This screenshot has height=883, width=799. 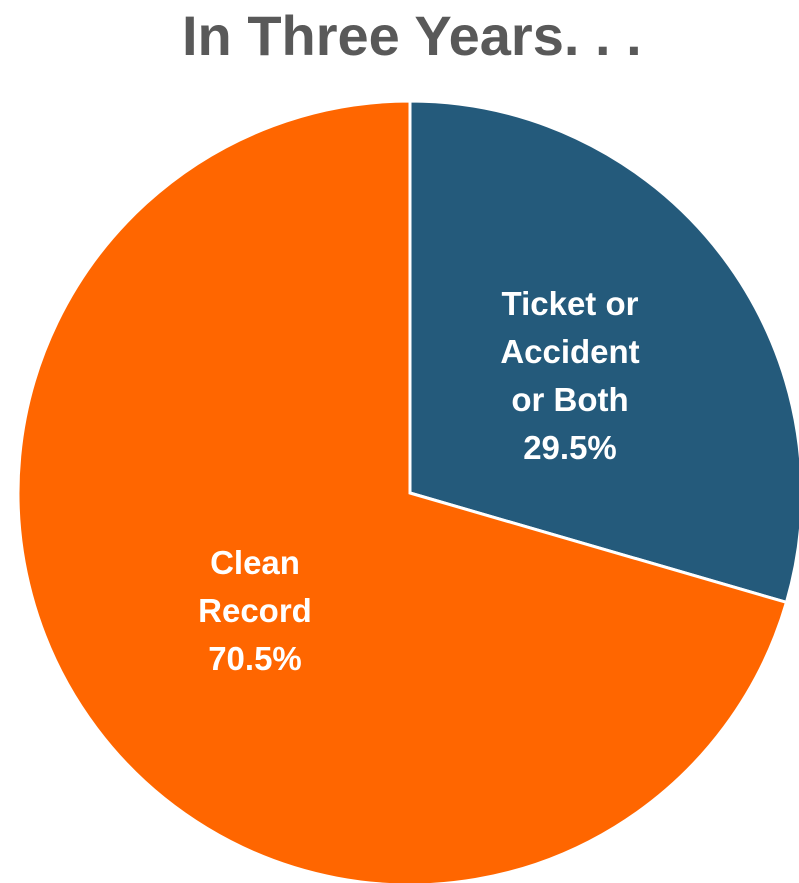 I want to click on slice-label-line: Accident, so click(x=569, y=351).